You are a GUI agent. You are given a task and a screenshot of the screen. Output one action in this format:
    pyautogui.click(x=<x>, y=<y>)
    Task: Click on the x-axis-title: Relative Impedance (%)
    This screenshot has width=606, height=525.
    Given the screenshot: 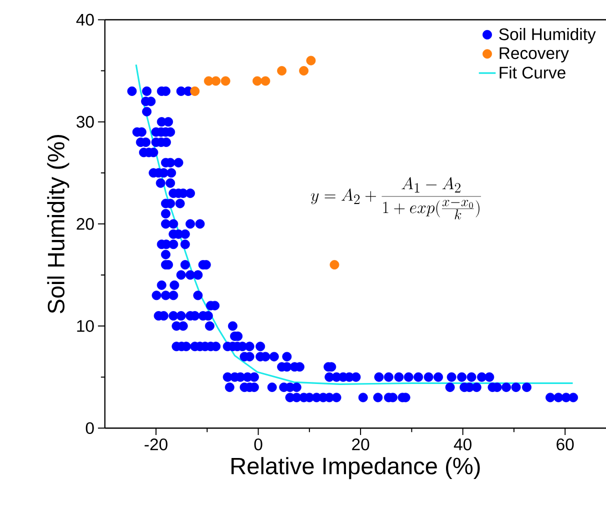 What is the action you would take?
    pyautogui.click(x=356, y=468)
    